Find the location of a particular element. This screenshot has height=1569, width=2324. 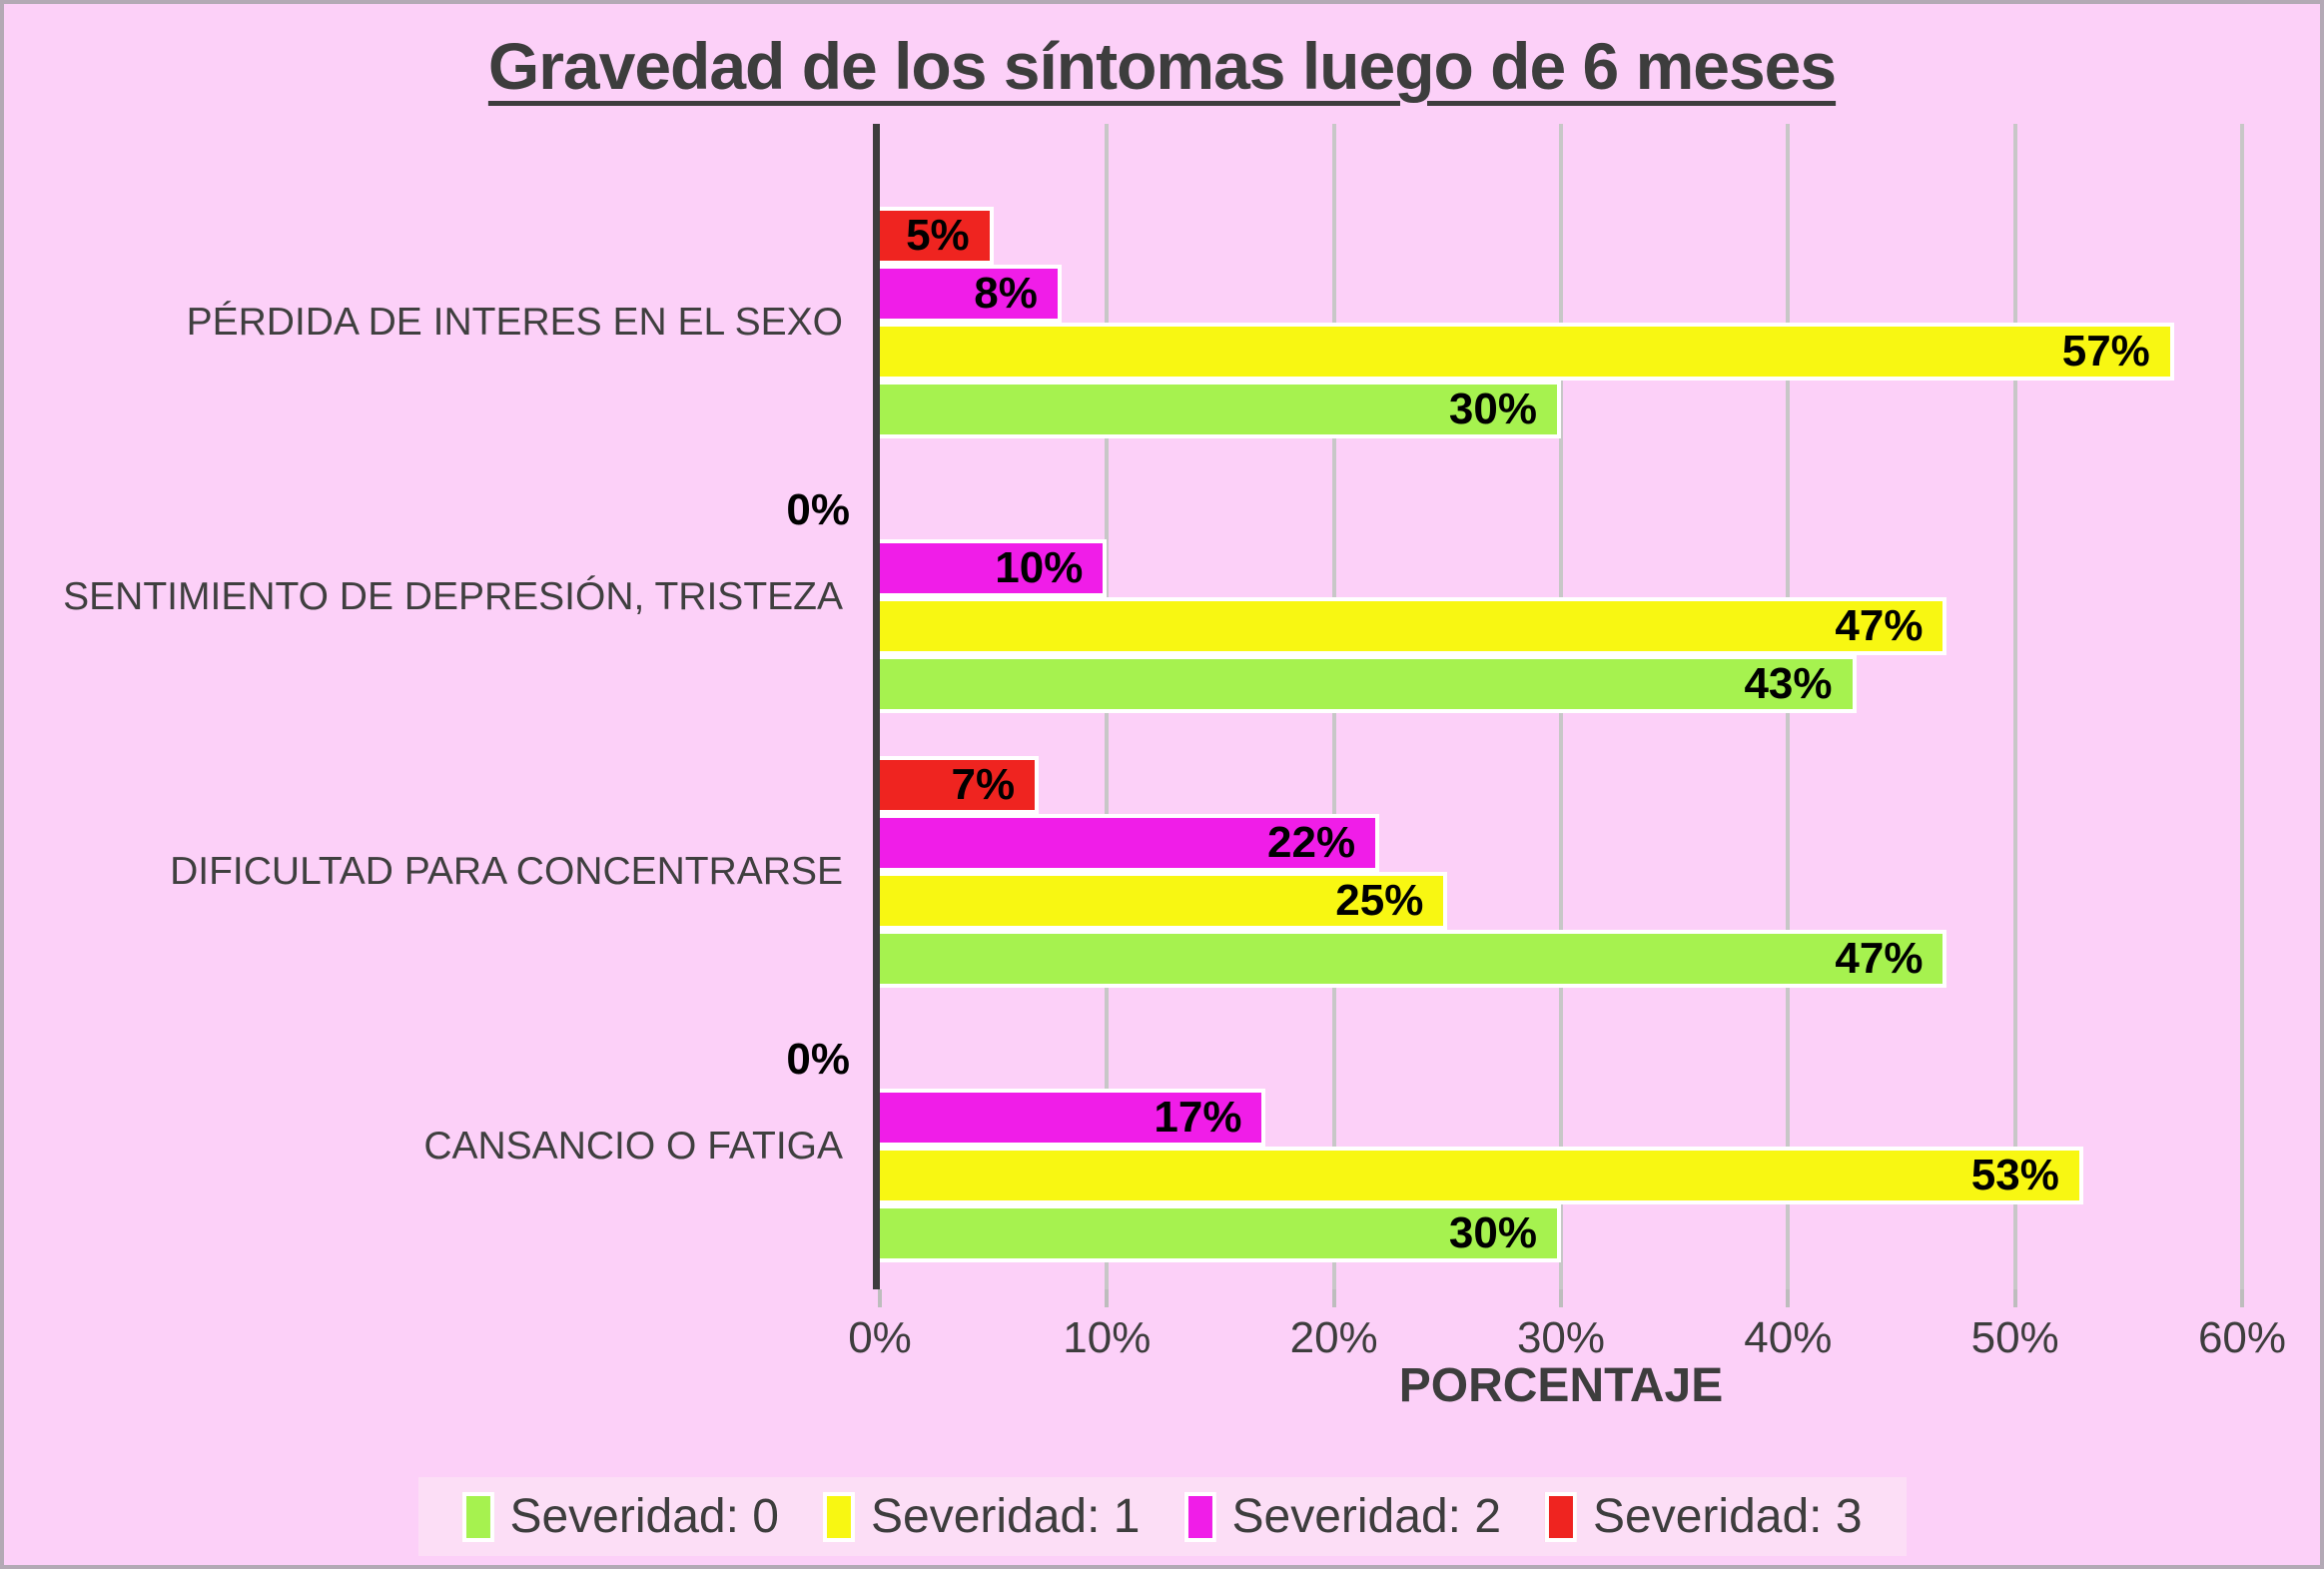

bar-value-label: 22% is located at coordinates (1311, 842).